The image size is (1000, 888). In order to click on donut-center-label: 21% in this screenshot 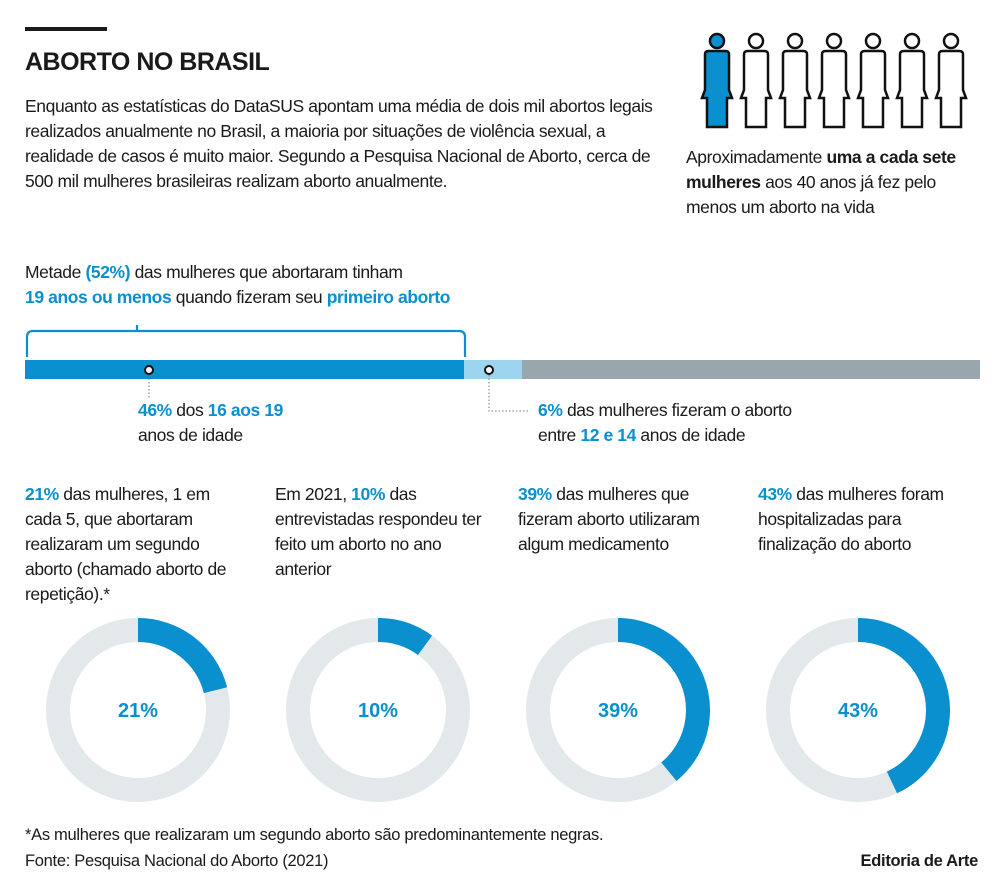, I will do `click(138, 711)`.